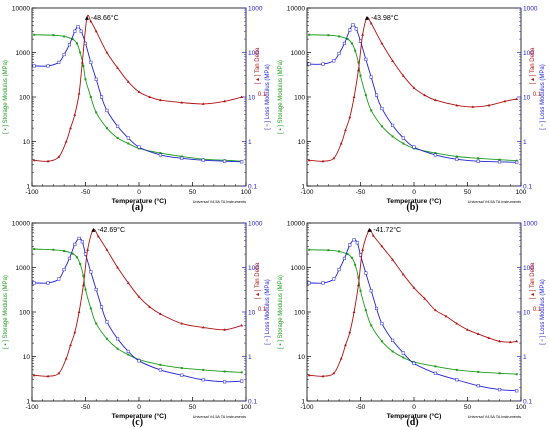 This screenshot has height=430, width=550. Describe the element at coordinates (138, 207) in the screenshot. I see `panel-caption: (a)` at that location.